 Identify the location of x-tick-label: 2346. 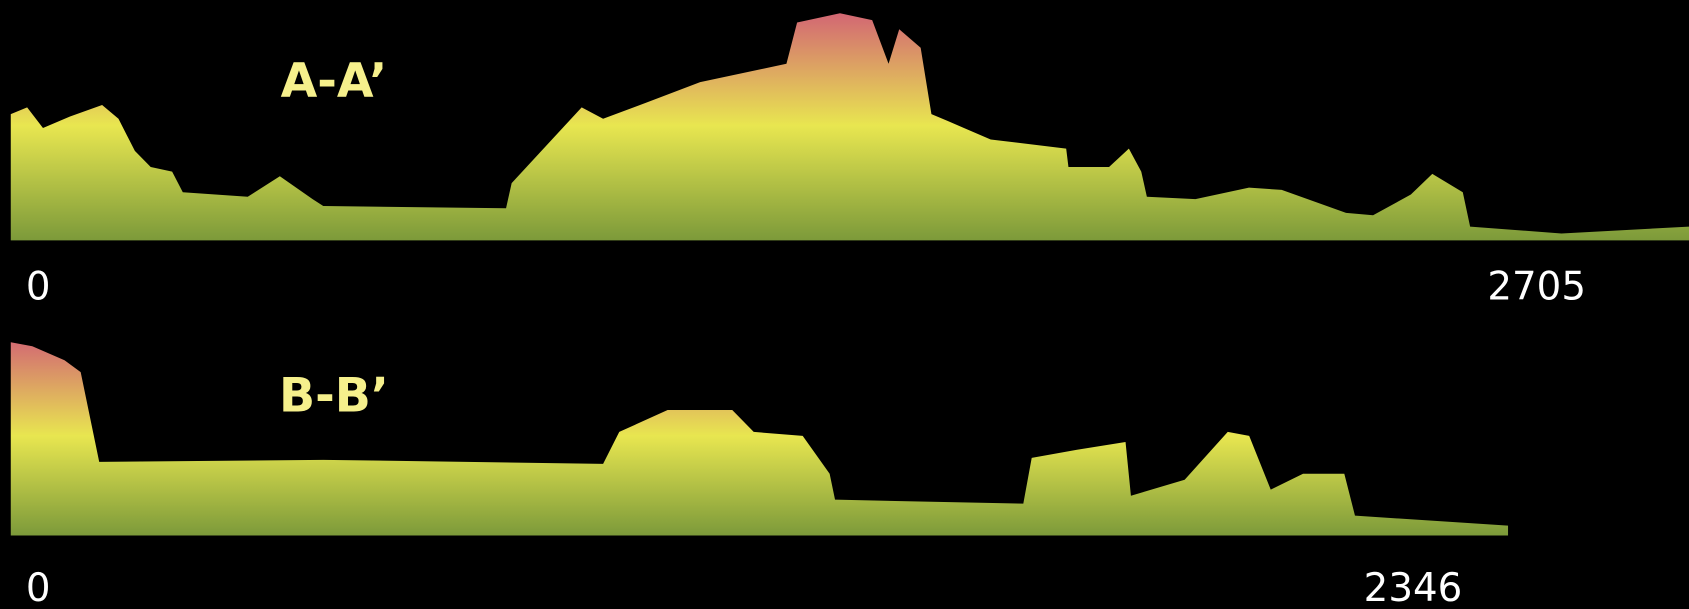
(1413, 587).